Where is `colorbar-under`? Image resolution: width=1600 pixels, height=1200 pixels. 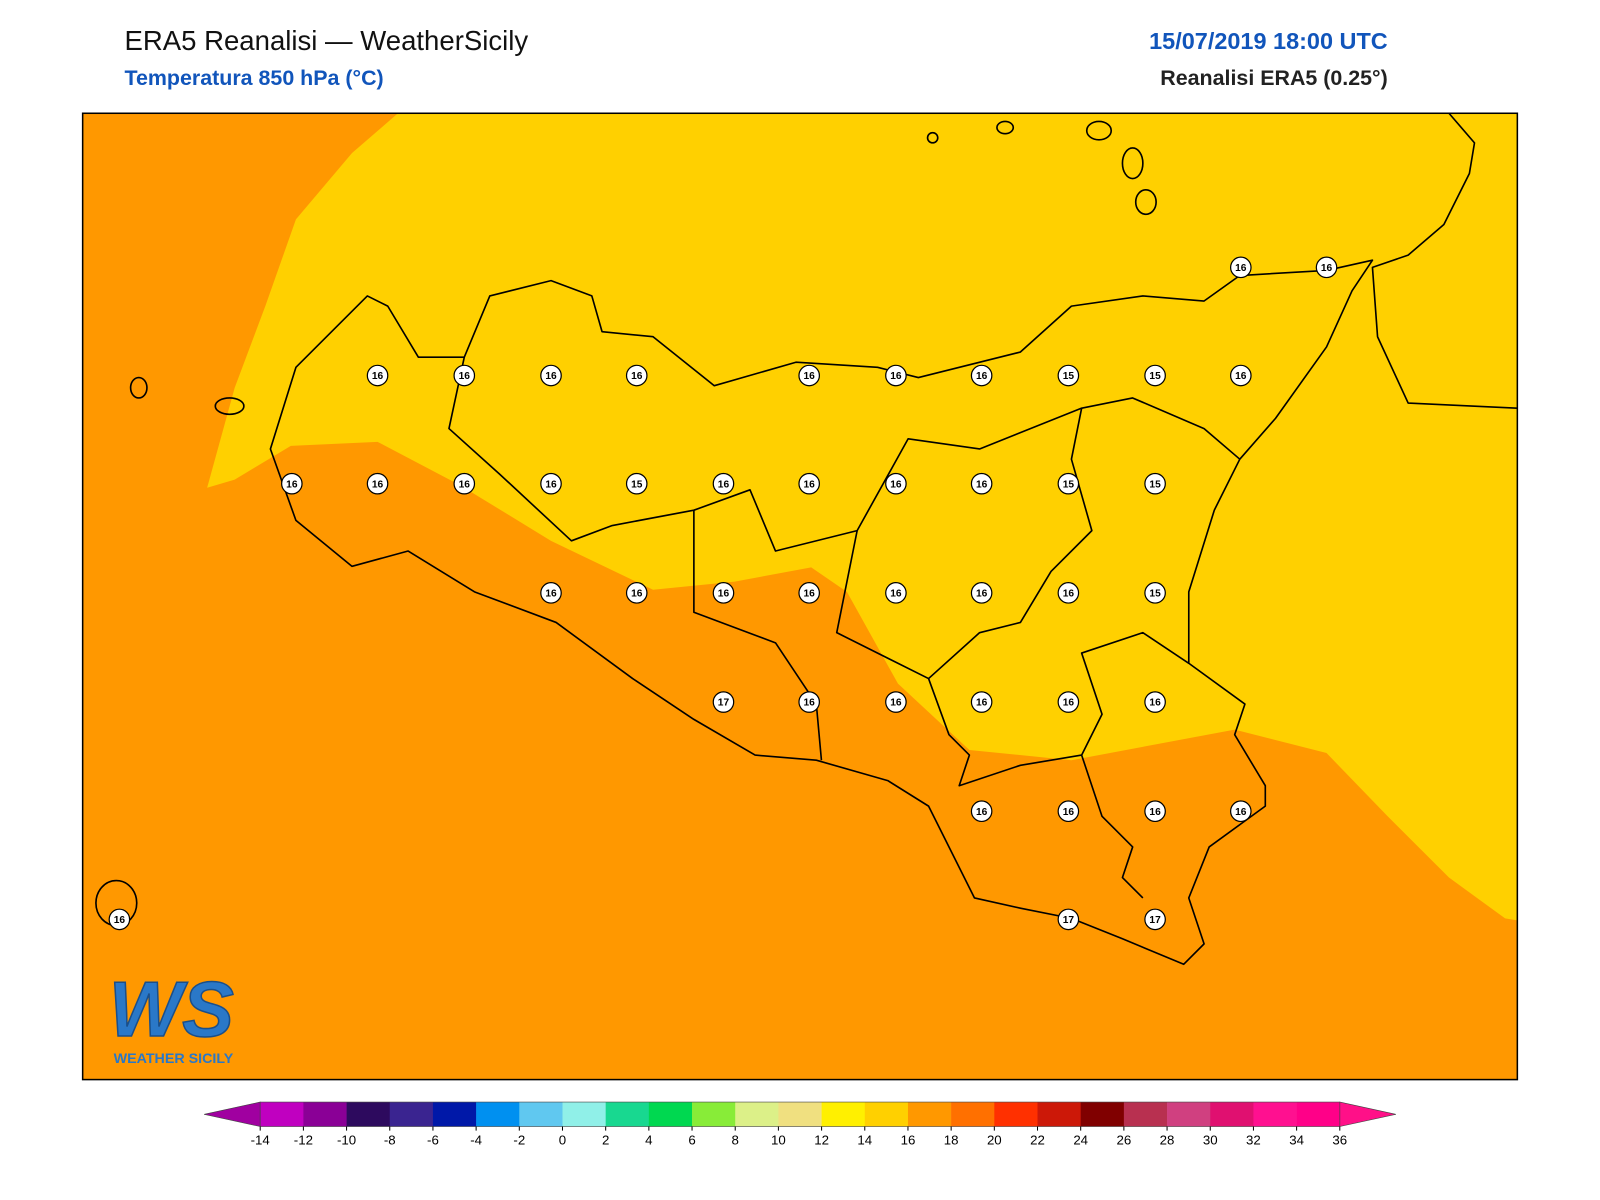 colorbar-under is located at coordinates (232, 1114).